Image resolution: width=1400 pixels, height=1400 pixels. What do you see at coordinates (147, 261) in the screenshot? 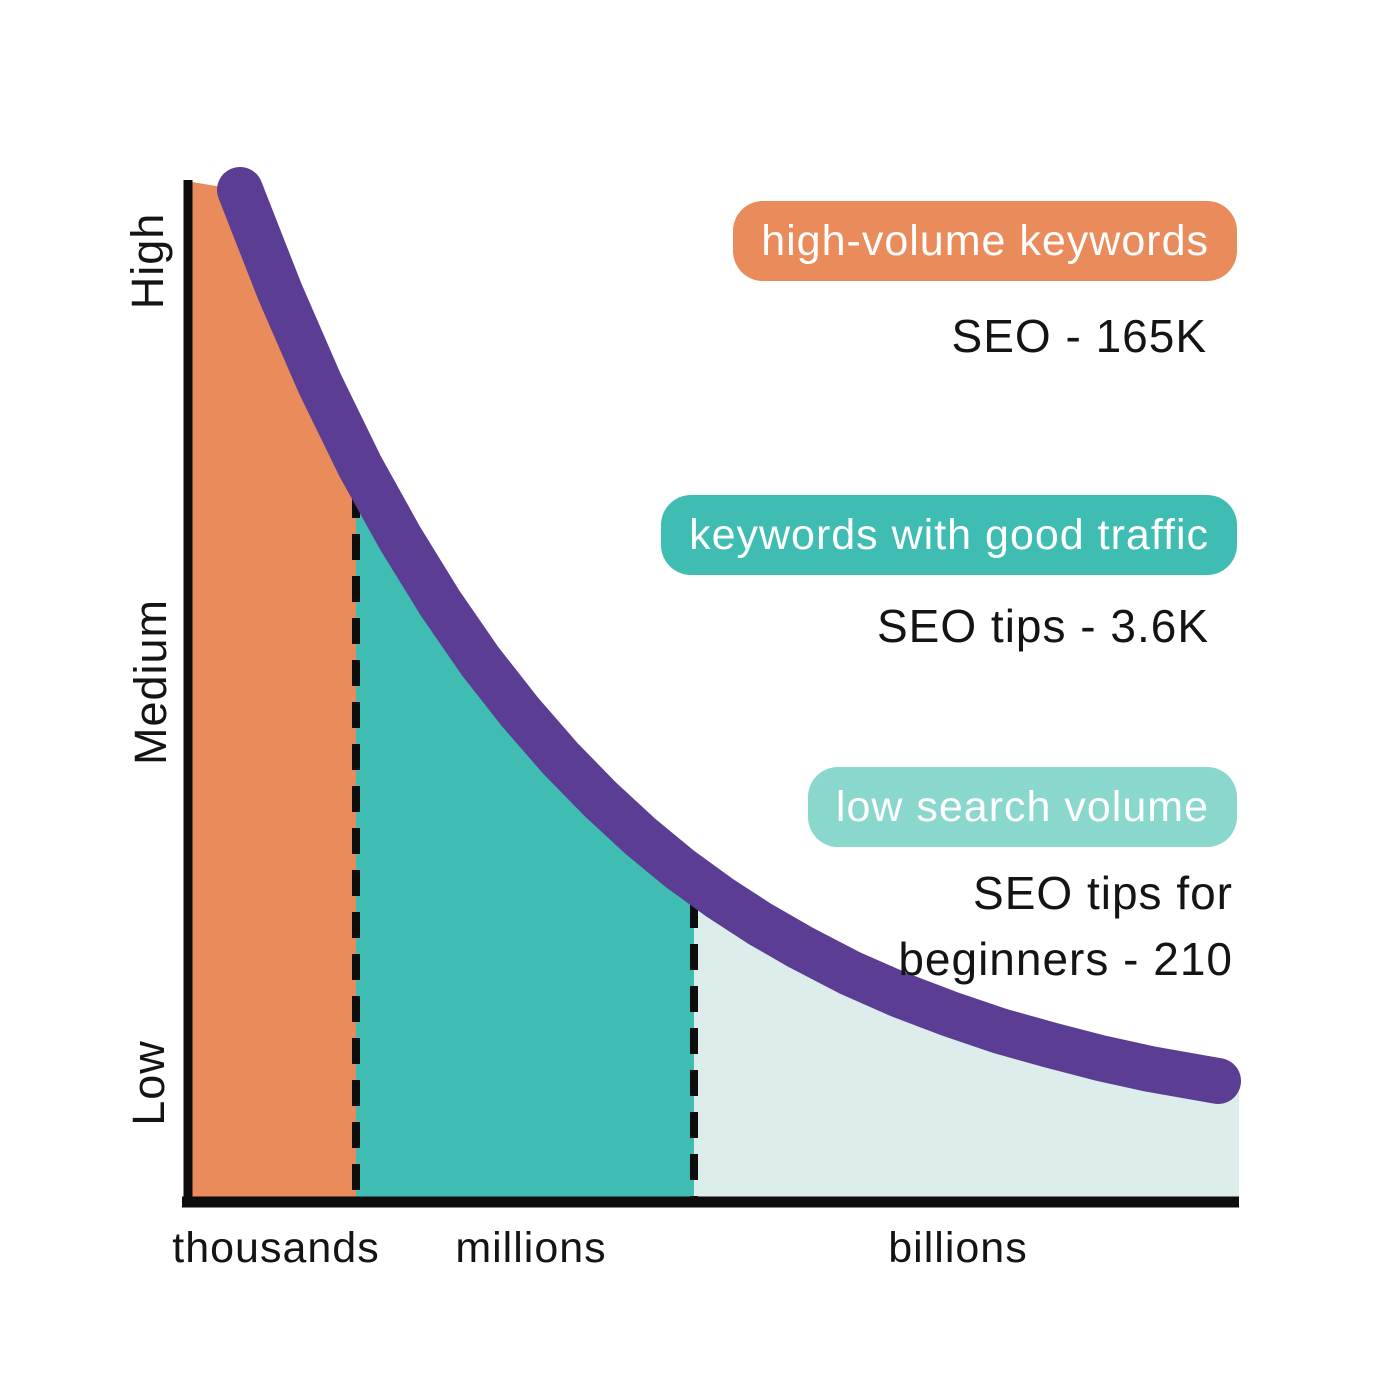
I see `y-axis-label-high: High` at bounding box center [147, 261].